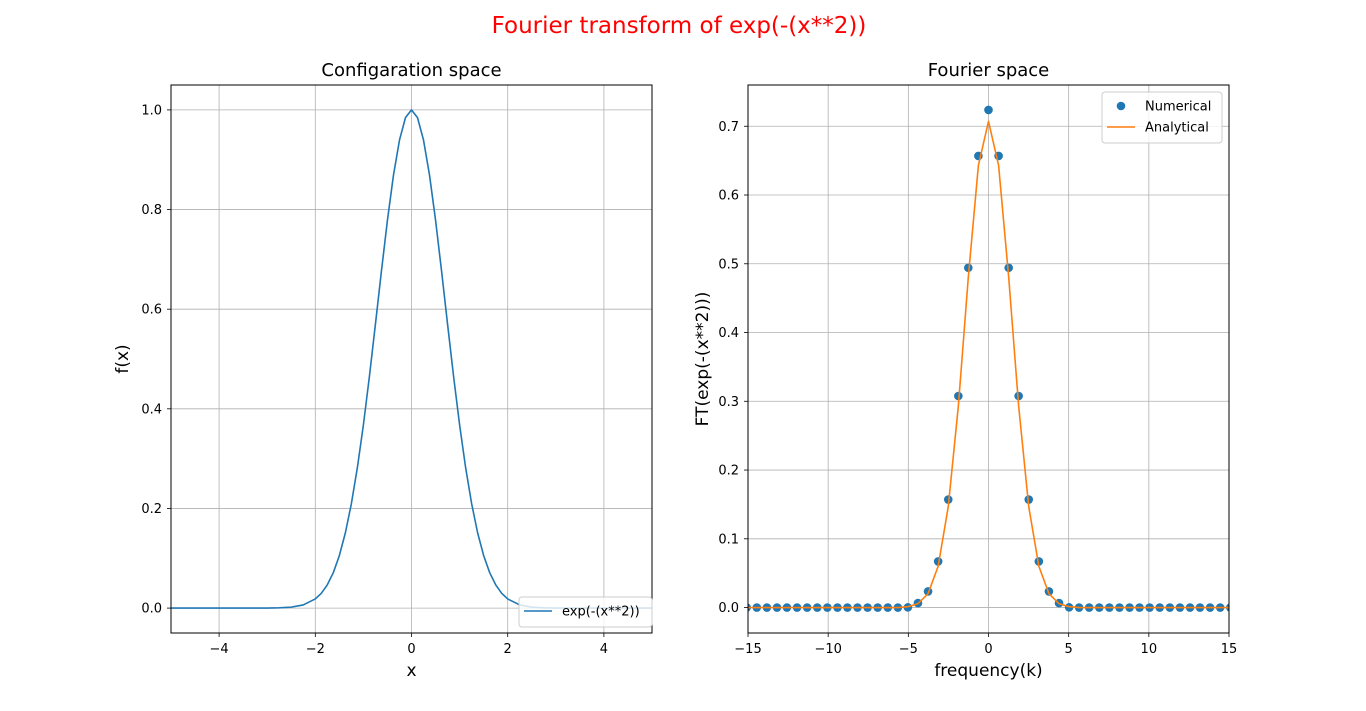 The height and width of the screenshot is (711, 1366). I want to click on right-legend-box, so click(1162, 117).